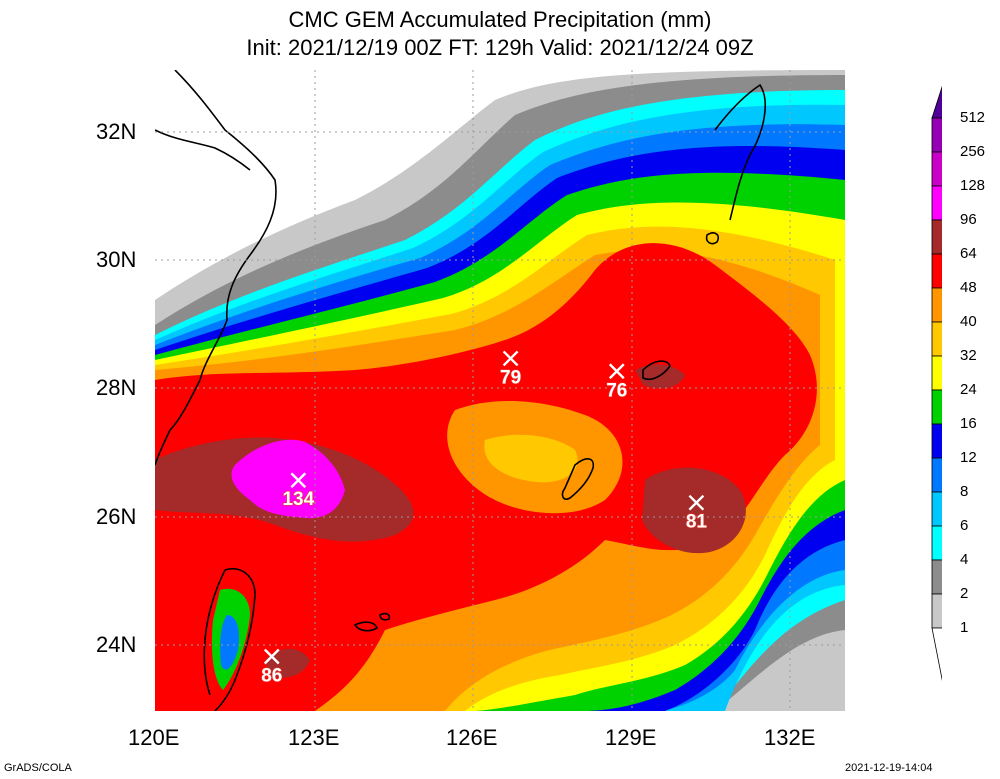 Image resolution: width=1000 pixels, height=779 pixels. Describe the element at coordinates (203, 150) in the screenshot. I see `yangtze-estuary` at that location.